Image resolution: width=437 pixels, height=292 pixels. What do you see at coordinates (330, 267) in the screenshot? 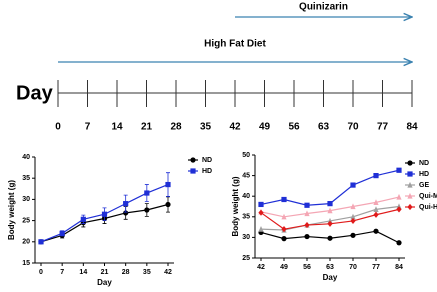
I see `x-tick-label: 63` at bounding box center [330, 267].